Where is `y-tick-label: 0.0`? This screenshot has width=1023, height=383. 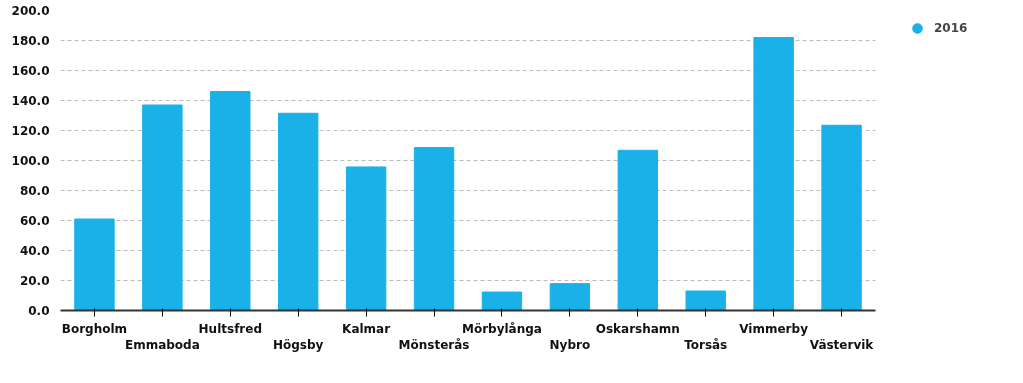 y-tick-label: 0.0 is located at coordinates (39, 311).